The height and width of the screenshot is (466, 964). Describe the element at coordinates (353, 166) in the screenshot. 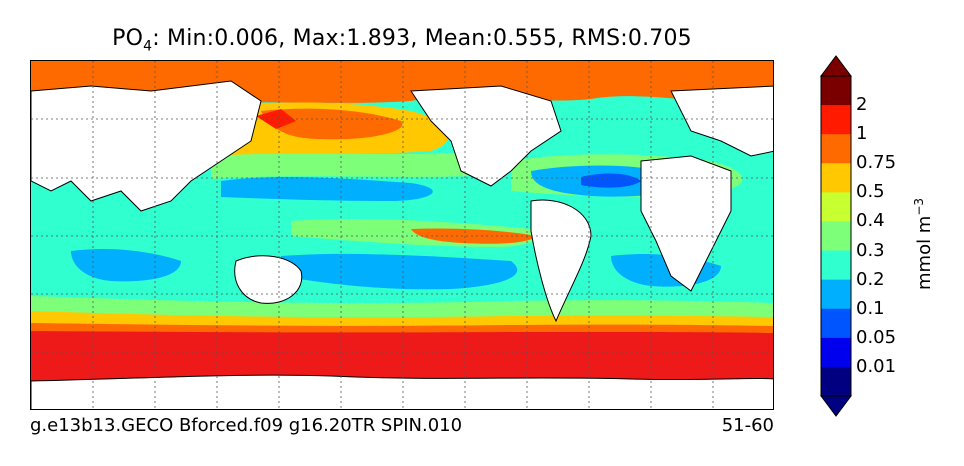

I see `north-pacific-green` at that location.